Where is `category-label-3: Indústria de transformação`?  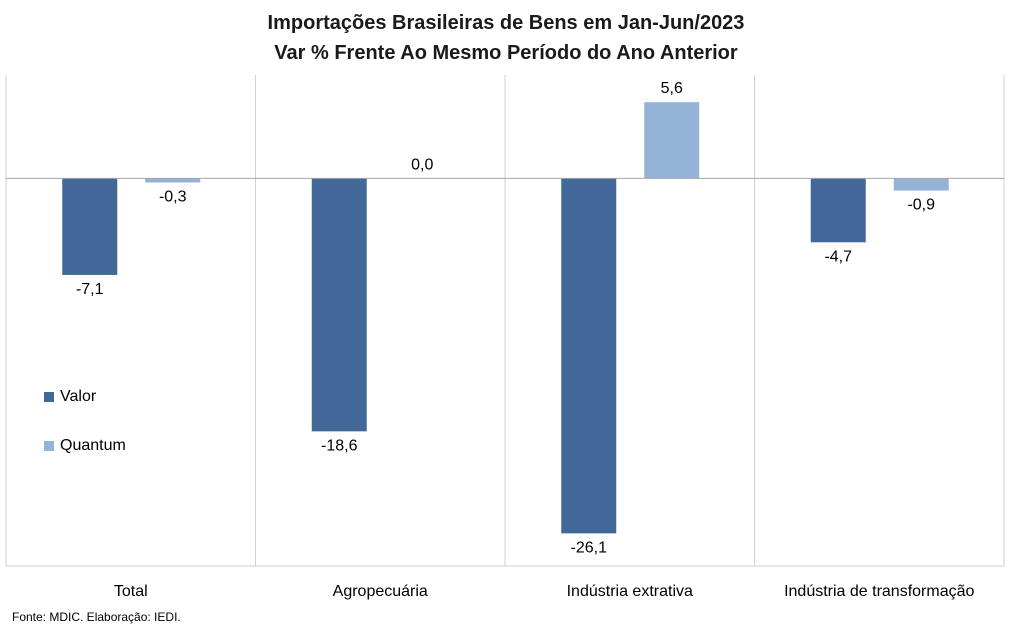 category-label-3: Indústria de transformação is located at coordinates (879, 591).